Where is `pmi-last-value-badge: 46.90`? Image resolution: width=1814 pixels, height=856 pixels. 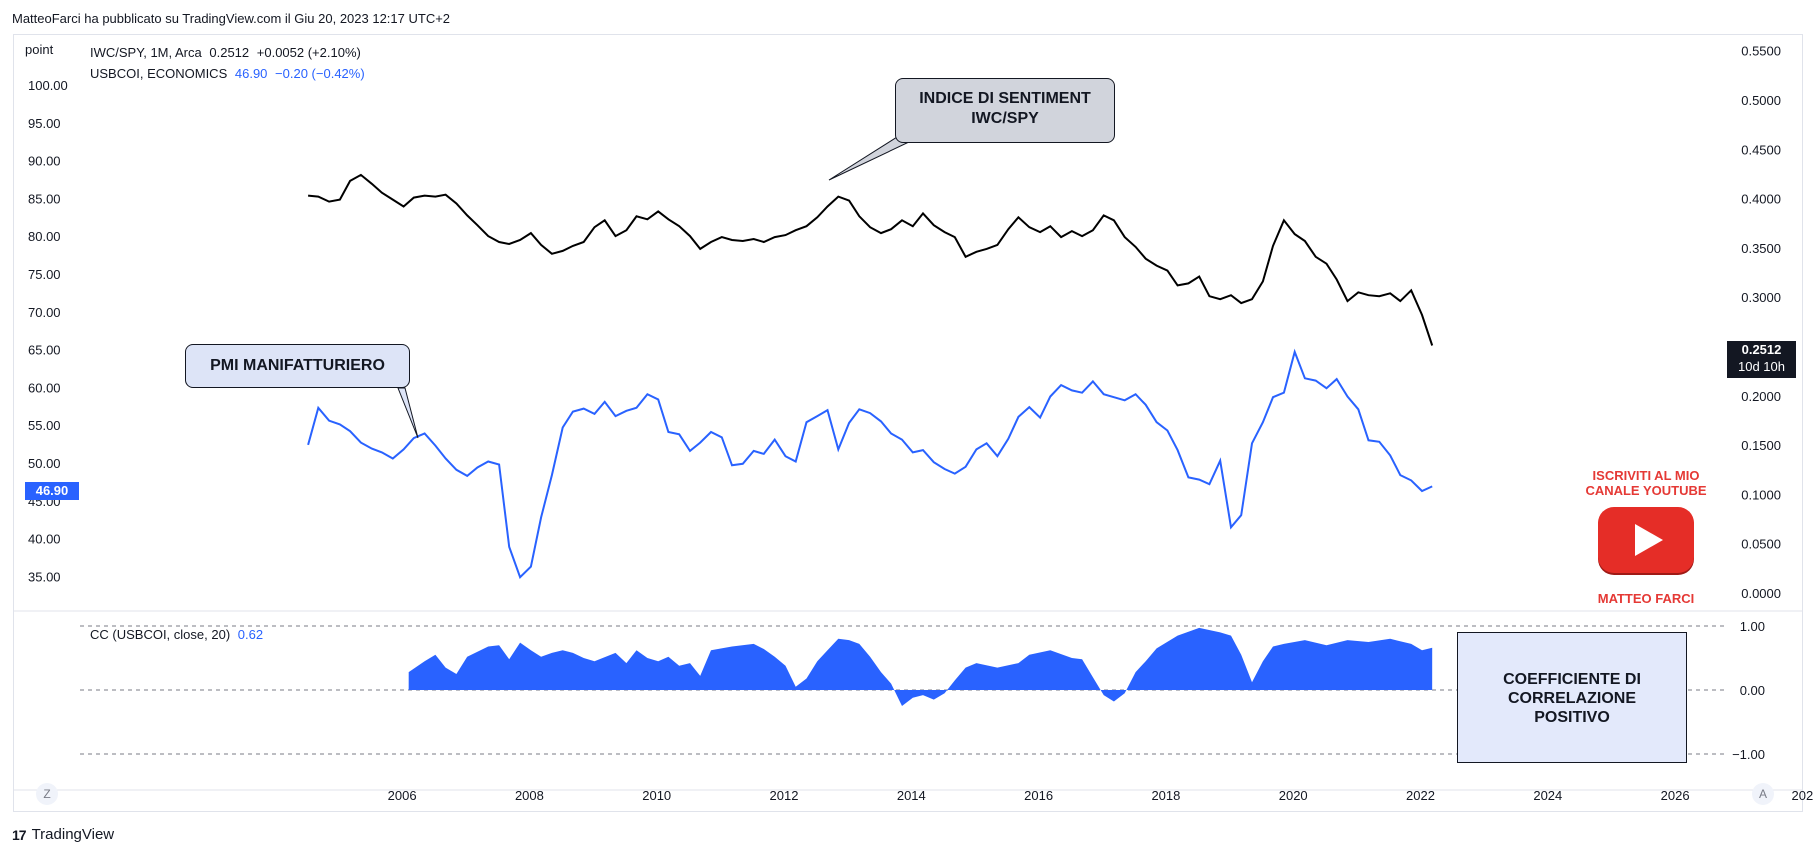 pmi-last-value-badge: 46.90 is located at coordinates (52, 491).